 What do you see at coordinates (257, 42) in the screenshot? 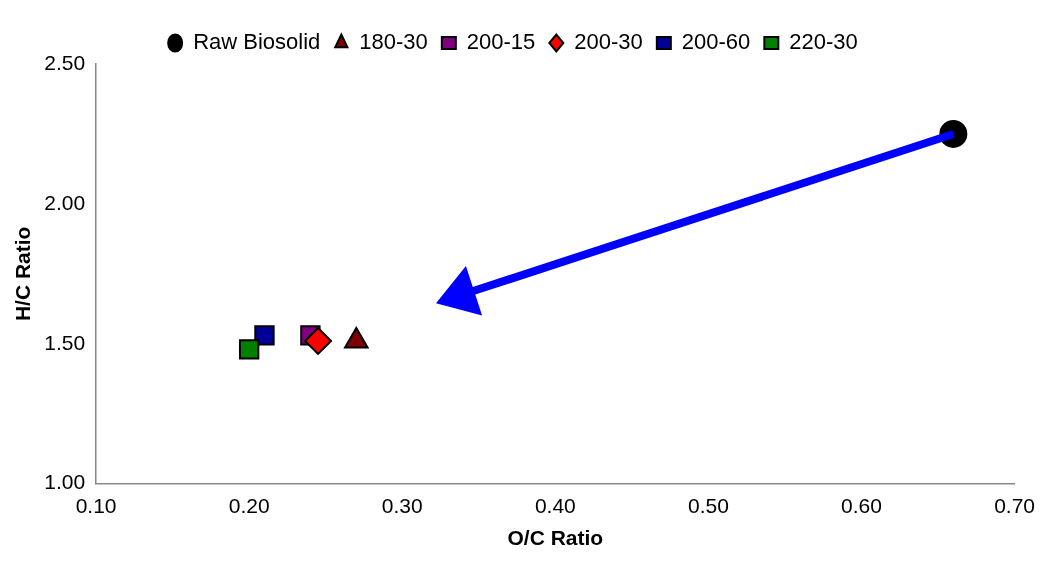
I see `legend-label: Raw Biosolid` at bounding box center [257, 42].